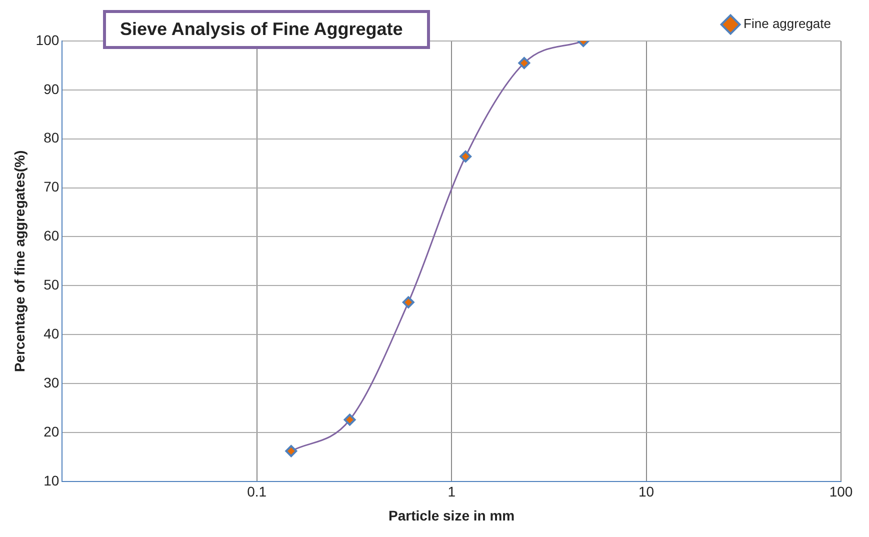 This screenshot has width=869, height=537. I want to click on legend-label: Fine aggregate, so click(787, 24).